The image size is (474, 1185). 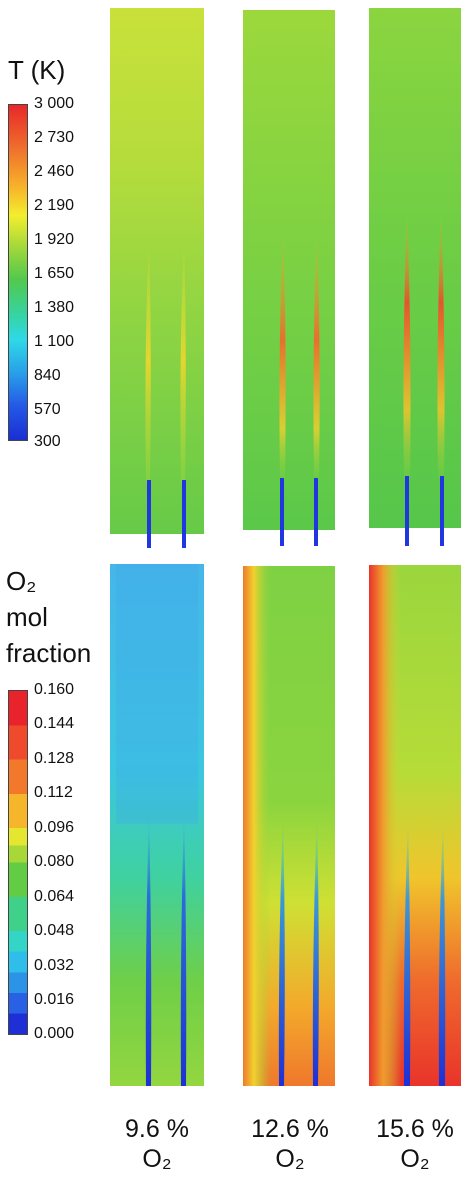 What do you see at coordinates (290, 1129) in the screenshot?
I see `case-percent: 12.6 %` at bounding box center [290, 1129].